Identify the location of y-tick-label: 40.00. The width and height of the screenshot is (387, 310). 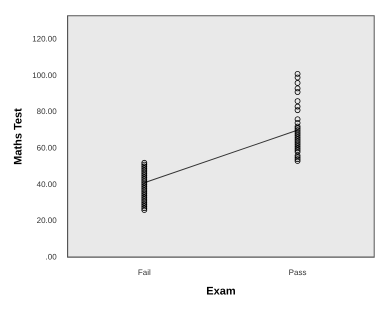
(47, 184).